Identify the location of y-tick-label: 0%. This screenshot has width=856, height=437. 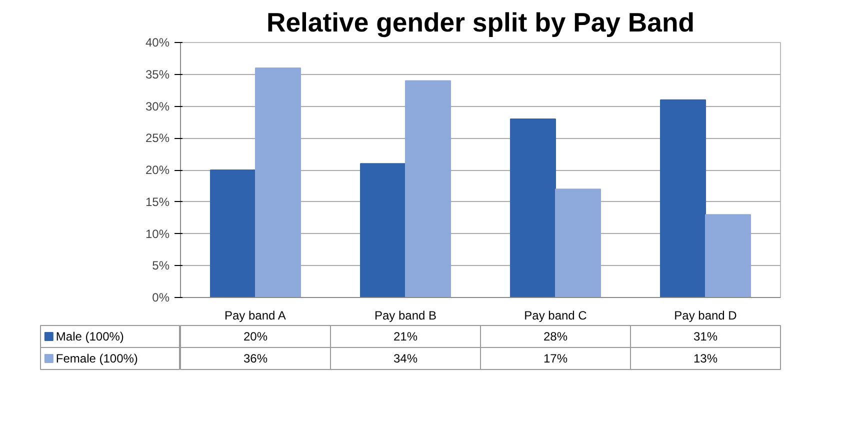
(161, 297).